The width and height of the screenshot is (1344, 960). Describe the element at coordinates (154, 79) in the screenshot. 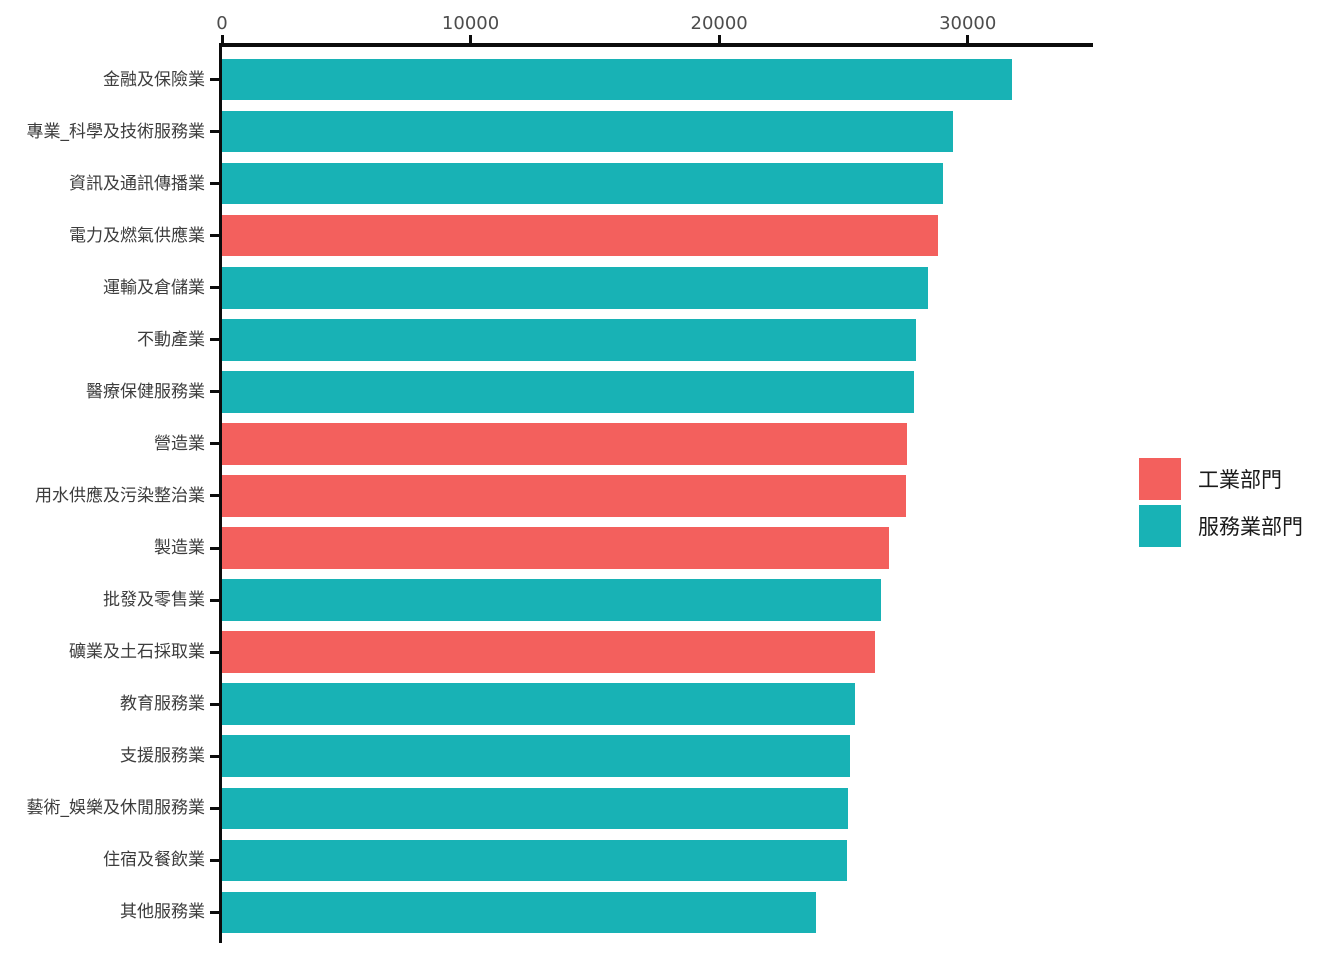

I see `category-label: 金融及保險業` at that location.